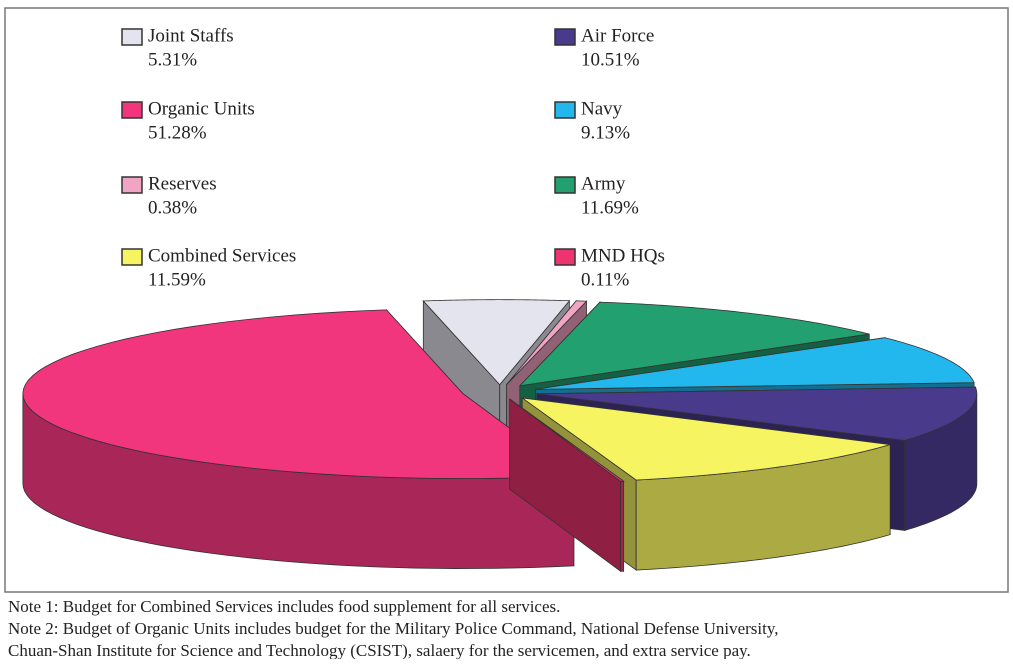 The height and width of the screenshot is (664, 1013). I want to click on legend-value: 0.38%, so click(172, 207).